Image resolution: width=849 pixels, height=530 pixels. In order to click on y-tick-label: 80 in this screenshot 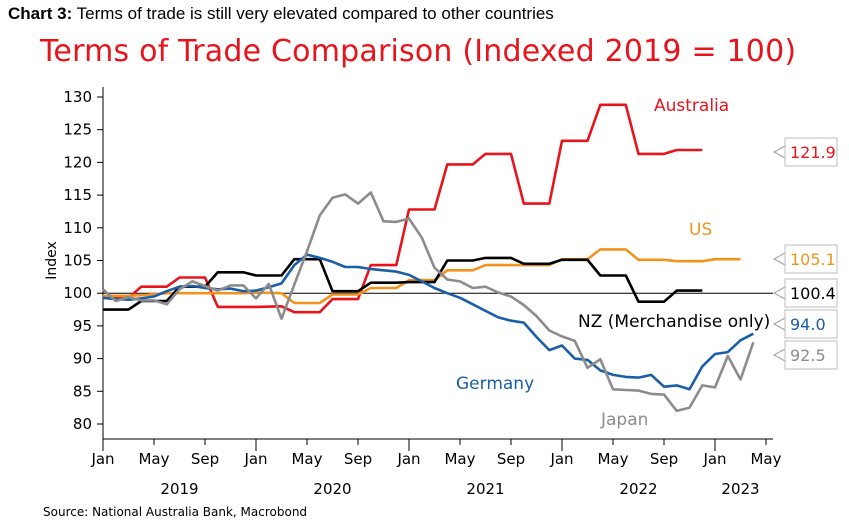, I will do `click(82, 424)`.